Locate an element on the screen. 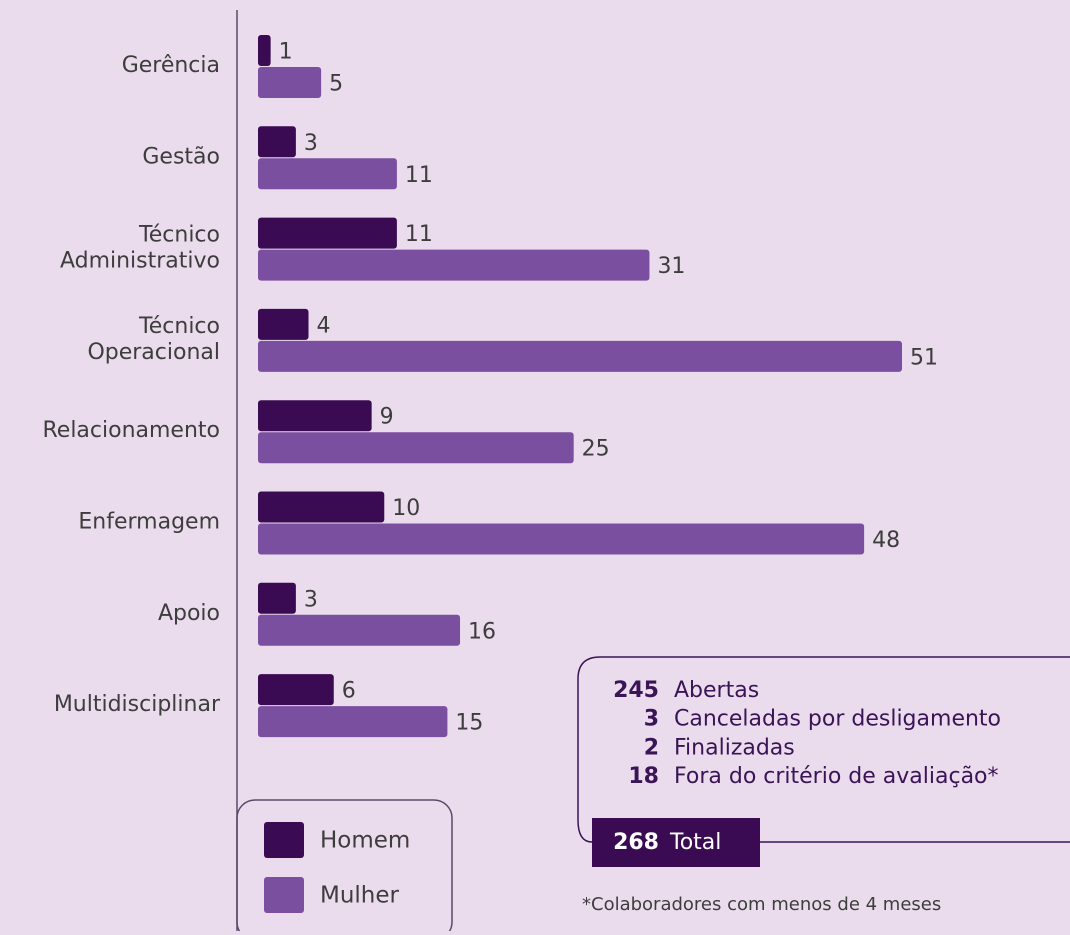 This screenshot has height=935, width=1070. category-label-line: Administrativo is located at coordinates (140, 261).